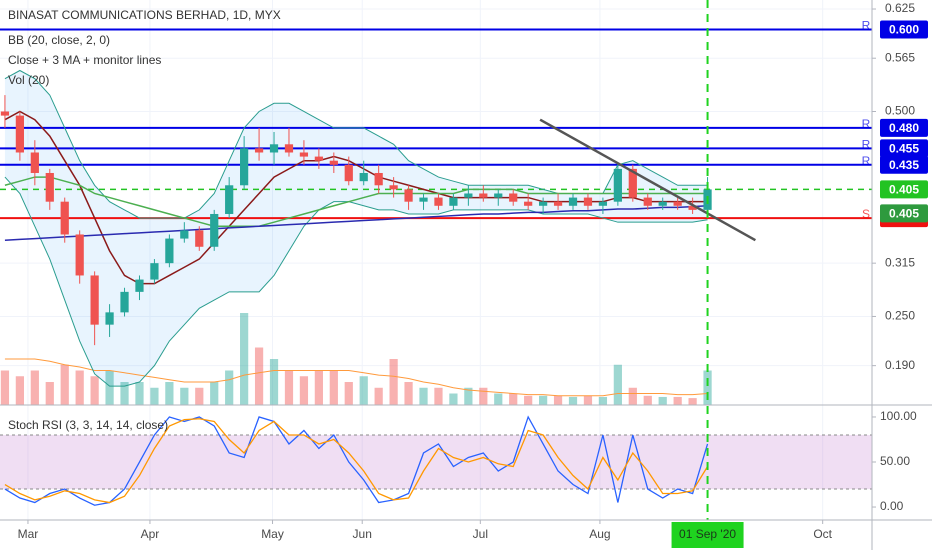  Describe the element at coordinates (28, 534) in the screenshot. I see `x-tick-label: Mar` at that location.